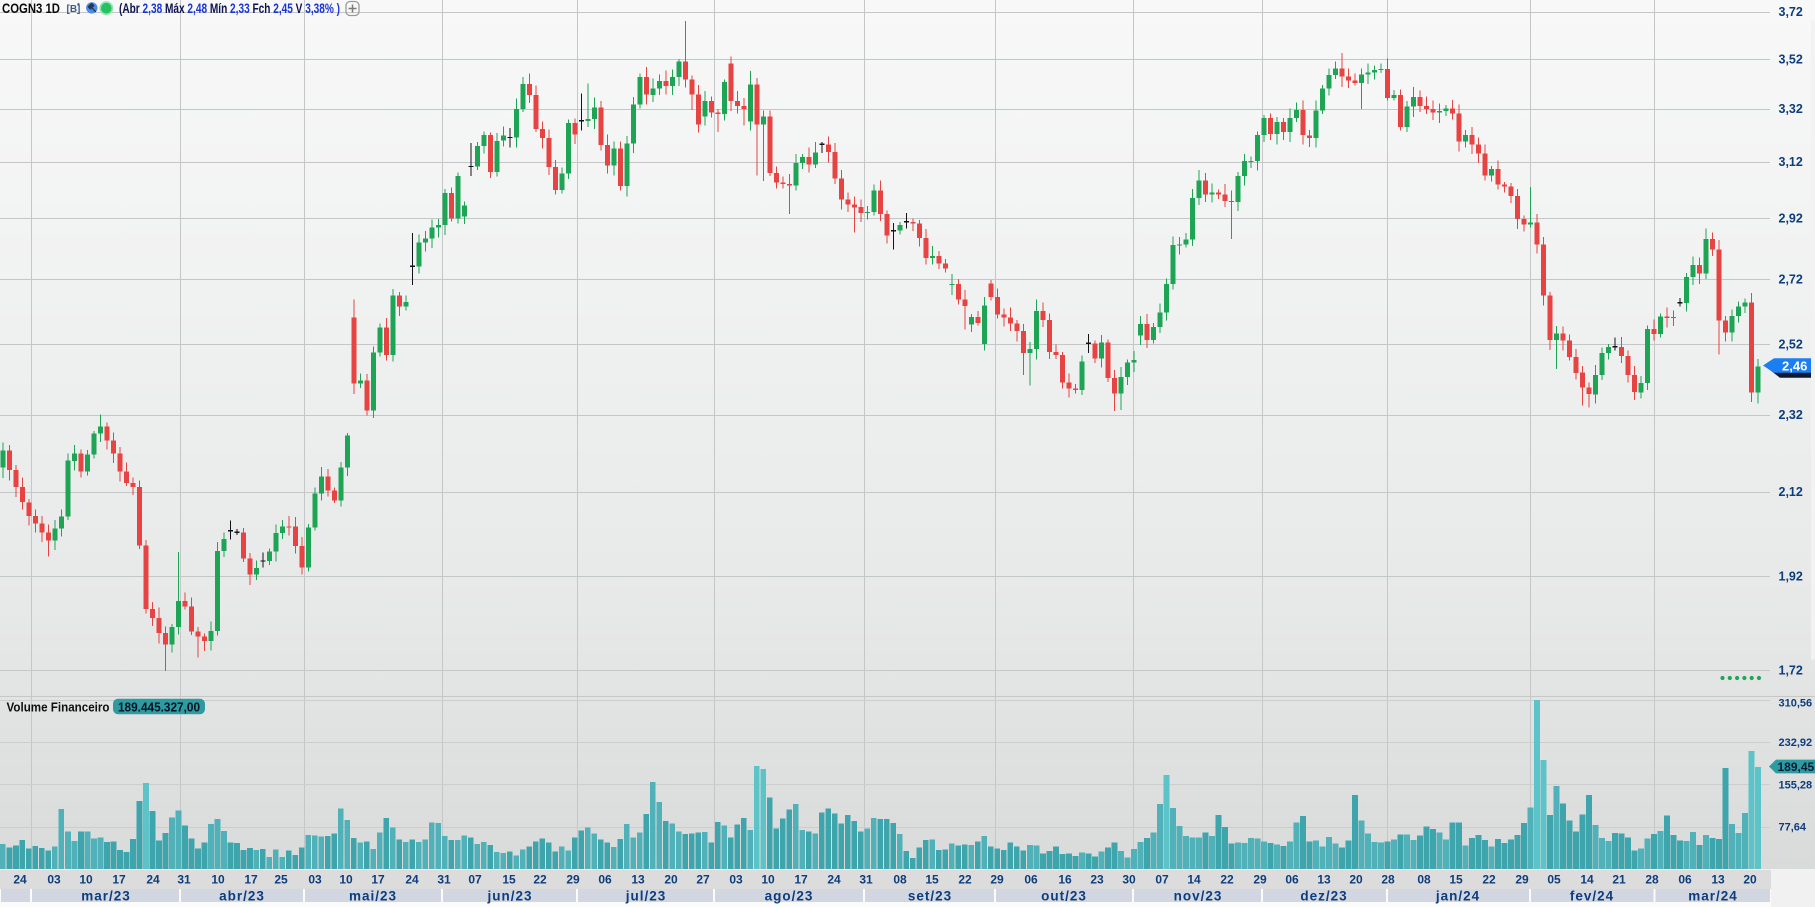  I want to click on svg-text: dez/23, so click(1323, 896).